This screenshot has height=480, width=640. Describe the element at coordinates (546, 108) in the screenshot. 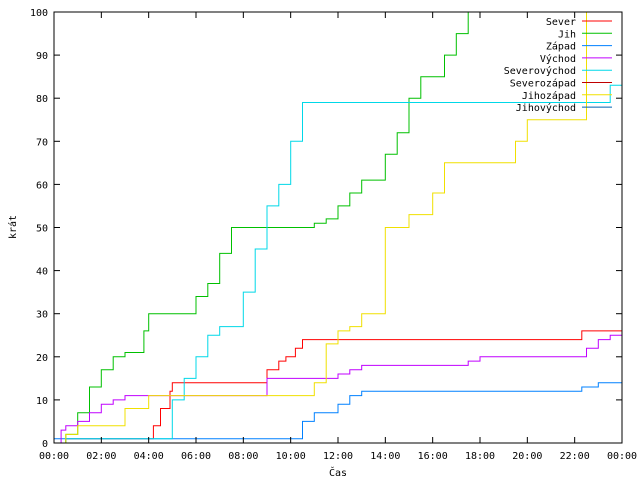

I see `legend-label: Jihovýchod` at that location.